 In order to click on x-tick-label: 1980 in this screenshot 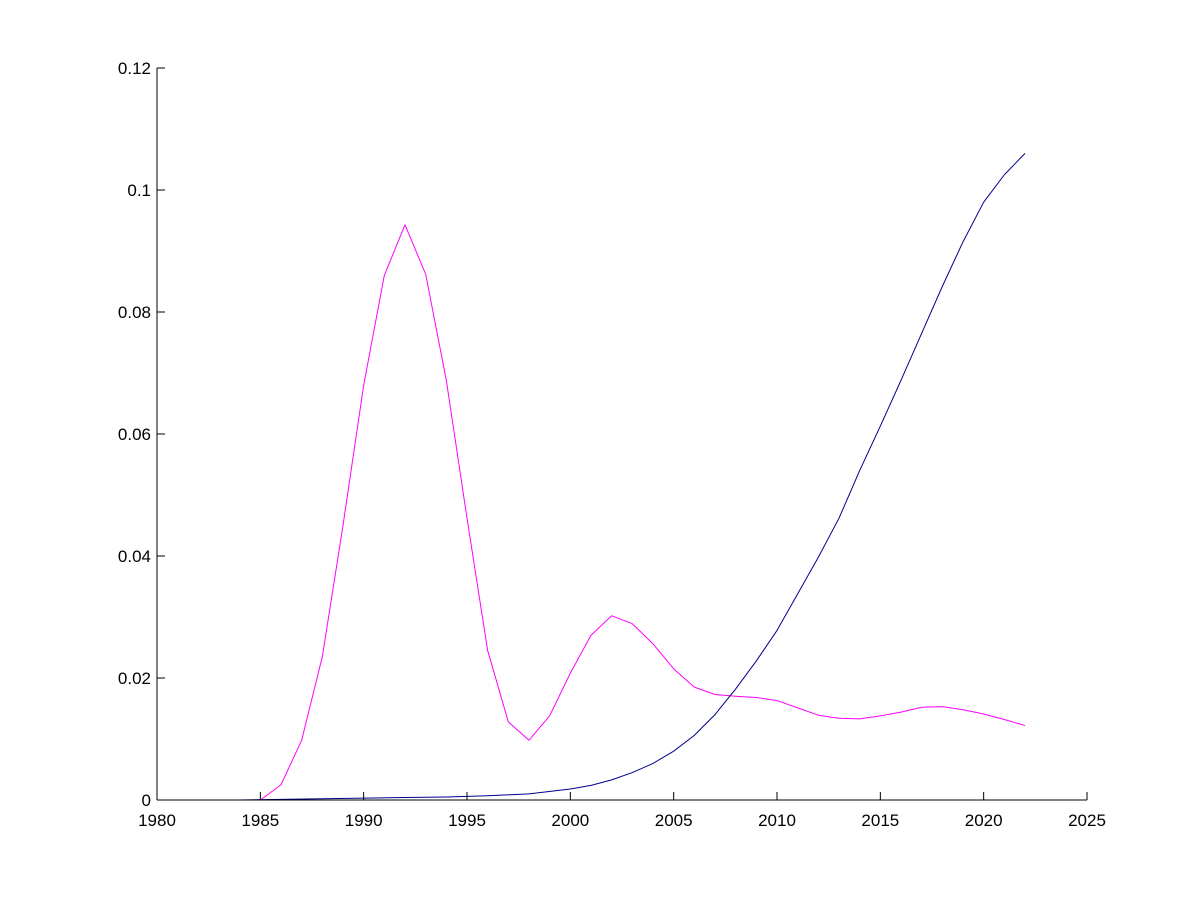, I will do `click(157, 820)`.